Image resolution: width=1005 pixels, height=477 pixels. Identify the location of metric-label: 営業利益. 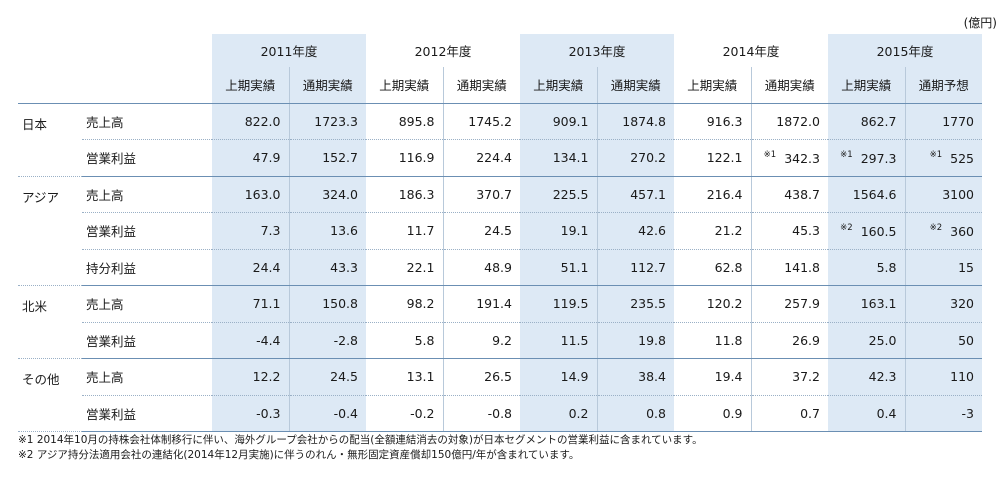
(147, 413).